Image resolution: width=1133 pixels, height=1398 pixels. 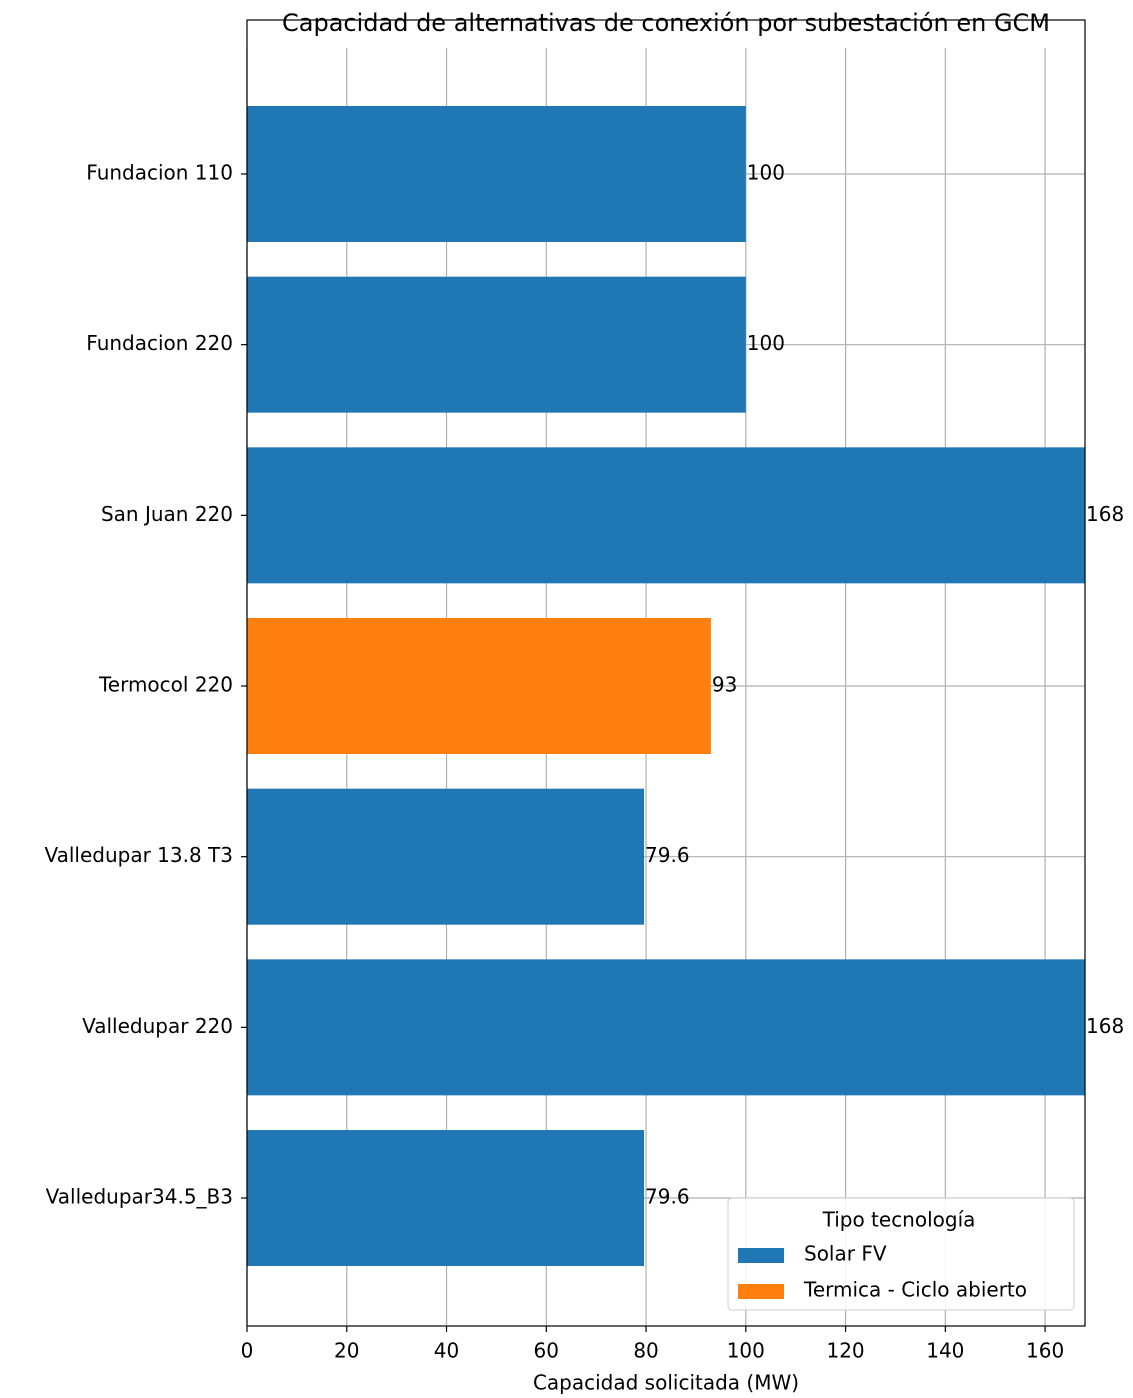 What do you see at coordinates (138, 855) in the screenshot?
I see `y-tick-label: Valledupar 13.8 T3` at bounding box center [138, 855].